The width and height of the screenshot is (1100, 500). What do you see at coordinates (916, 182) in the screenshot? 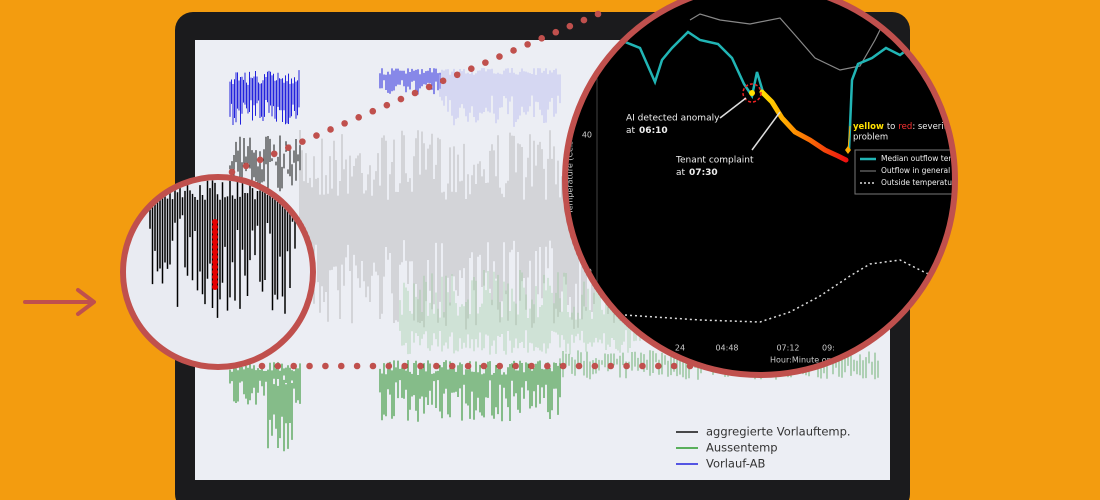
I see `legend-label: Outside temperatu` at bounding box center [916, 182].